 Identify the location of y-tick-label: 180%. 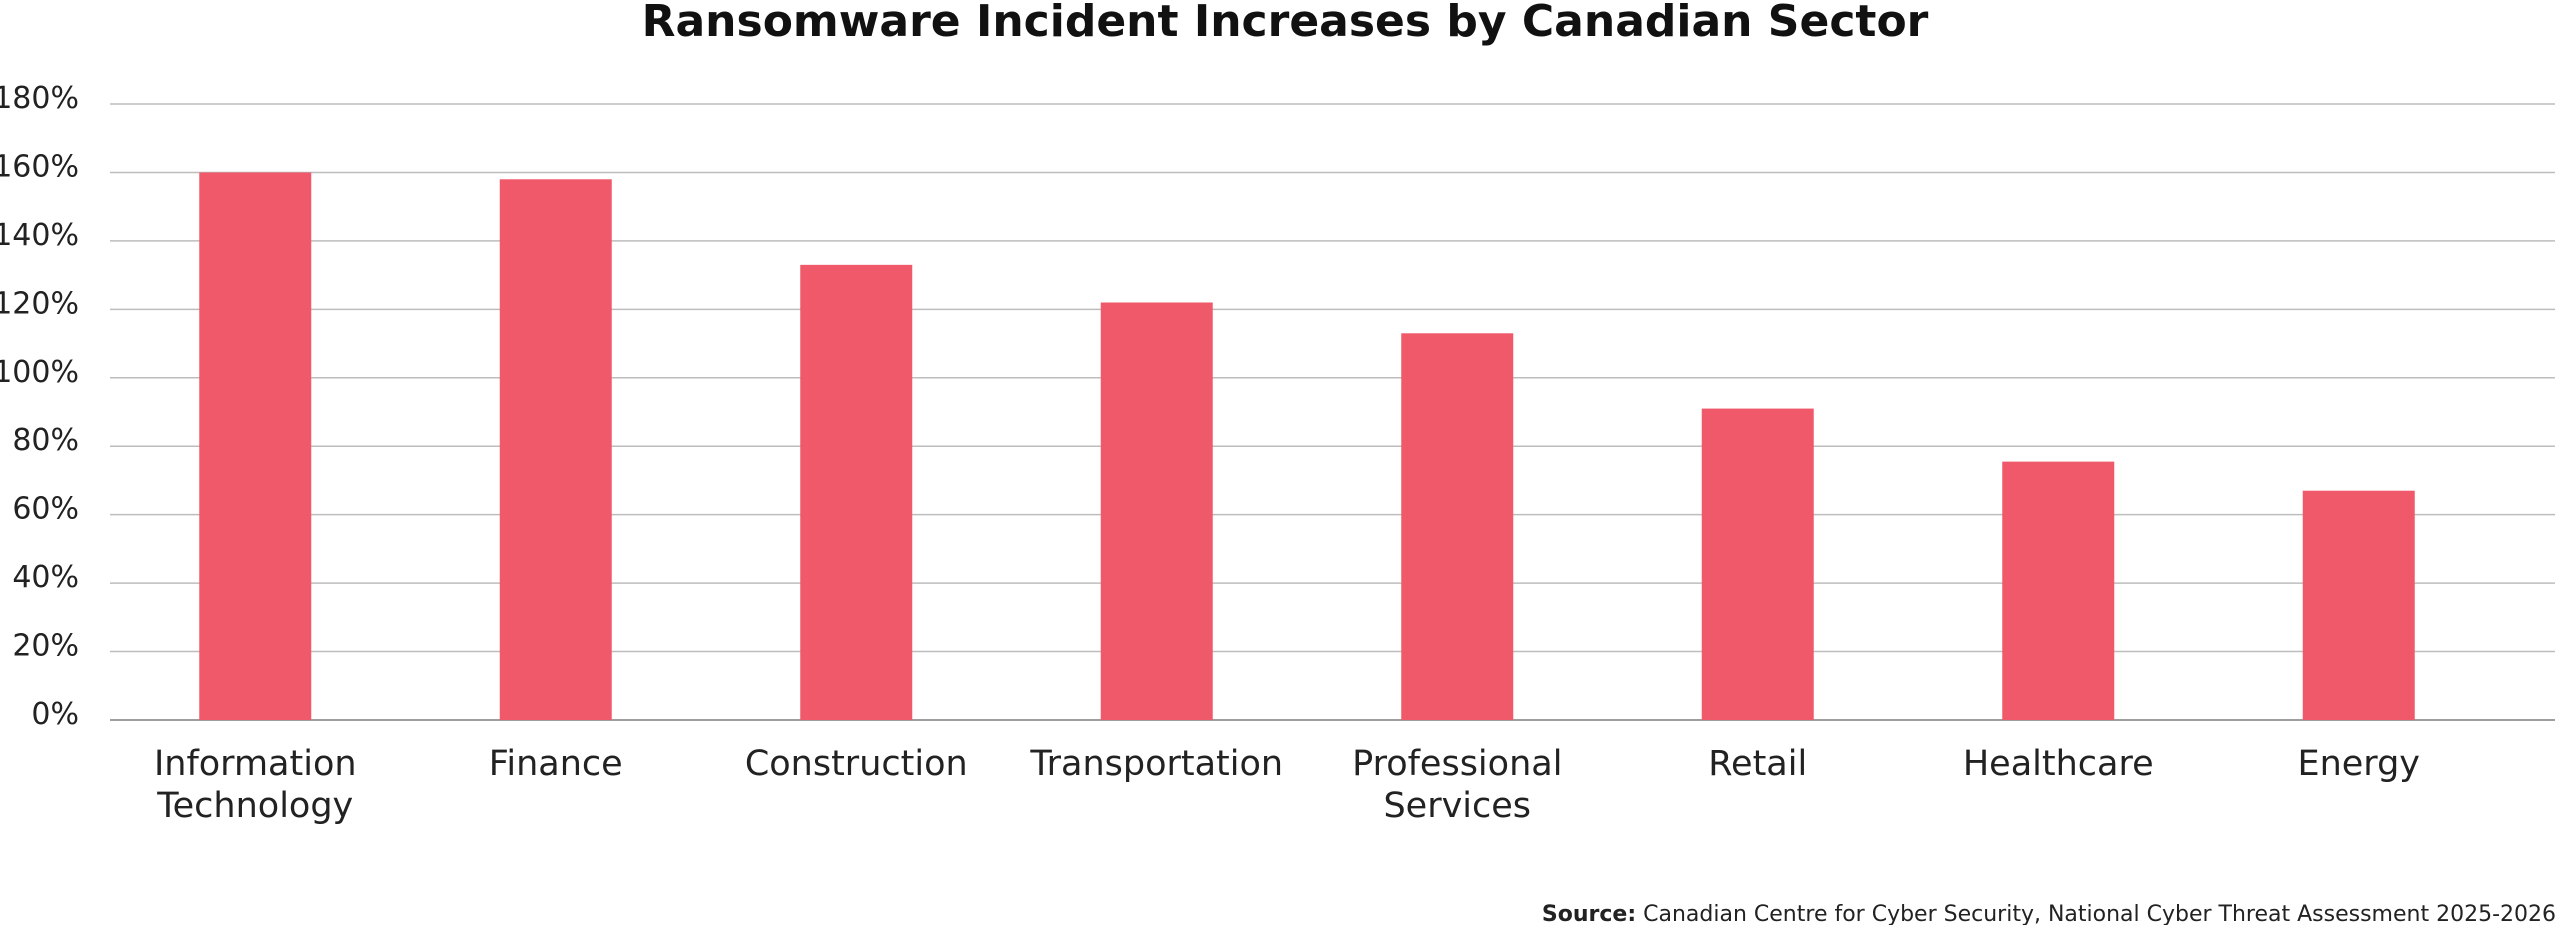
(39, 98).